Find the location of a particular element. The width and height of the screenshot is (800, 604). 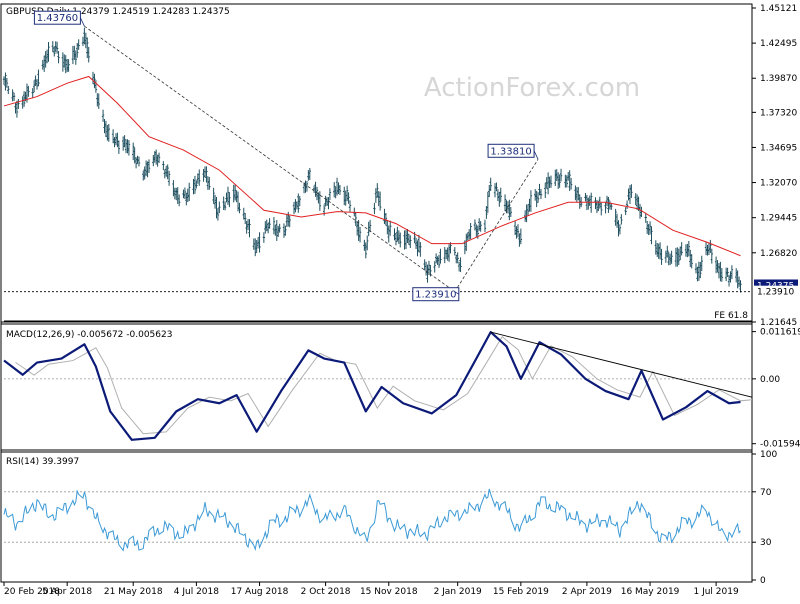

x-axis-label: 15 Nov 2018 is located at coordinates (389, 592).